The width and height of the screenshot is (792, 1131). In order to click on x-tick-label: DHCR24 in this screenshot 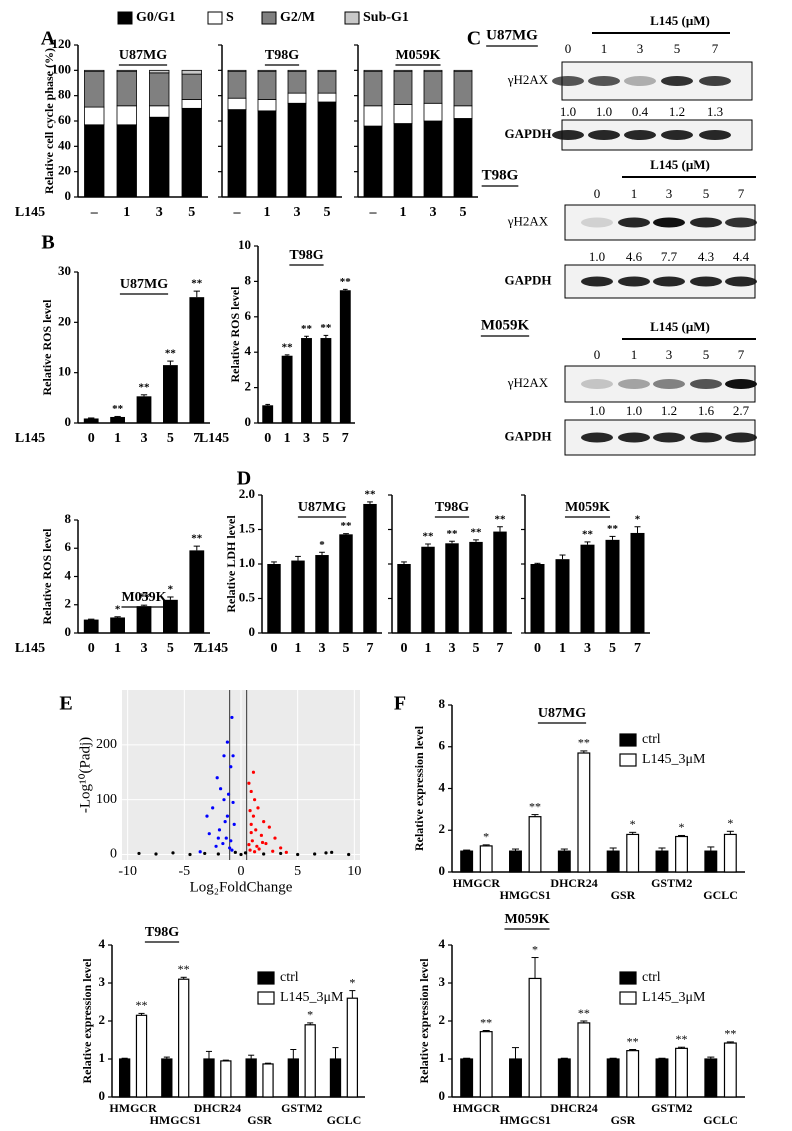, I will do `click(217, 1108)`.